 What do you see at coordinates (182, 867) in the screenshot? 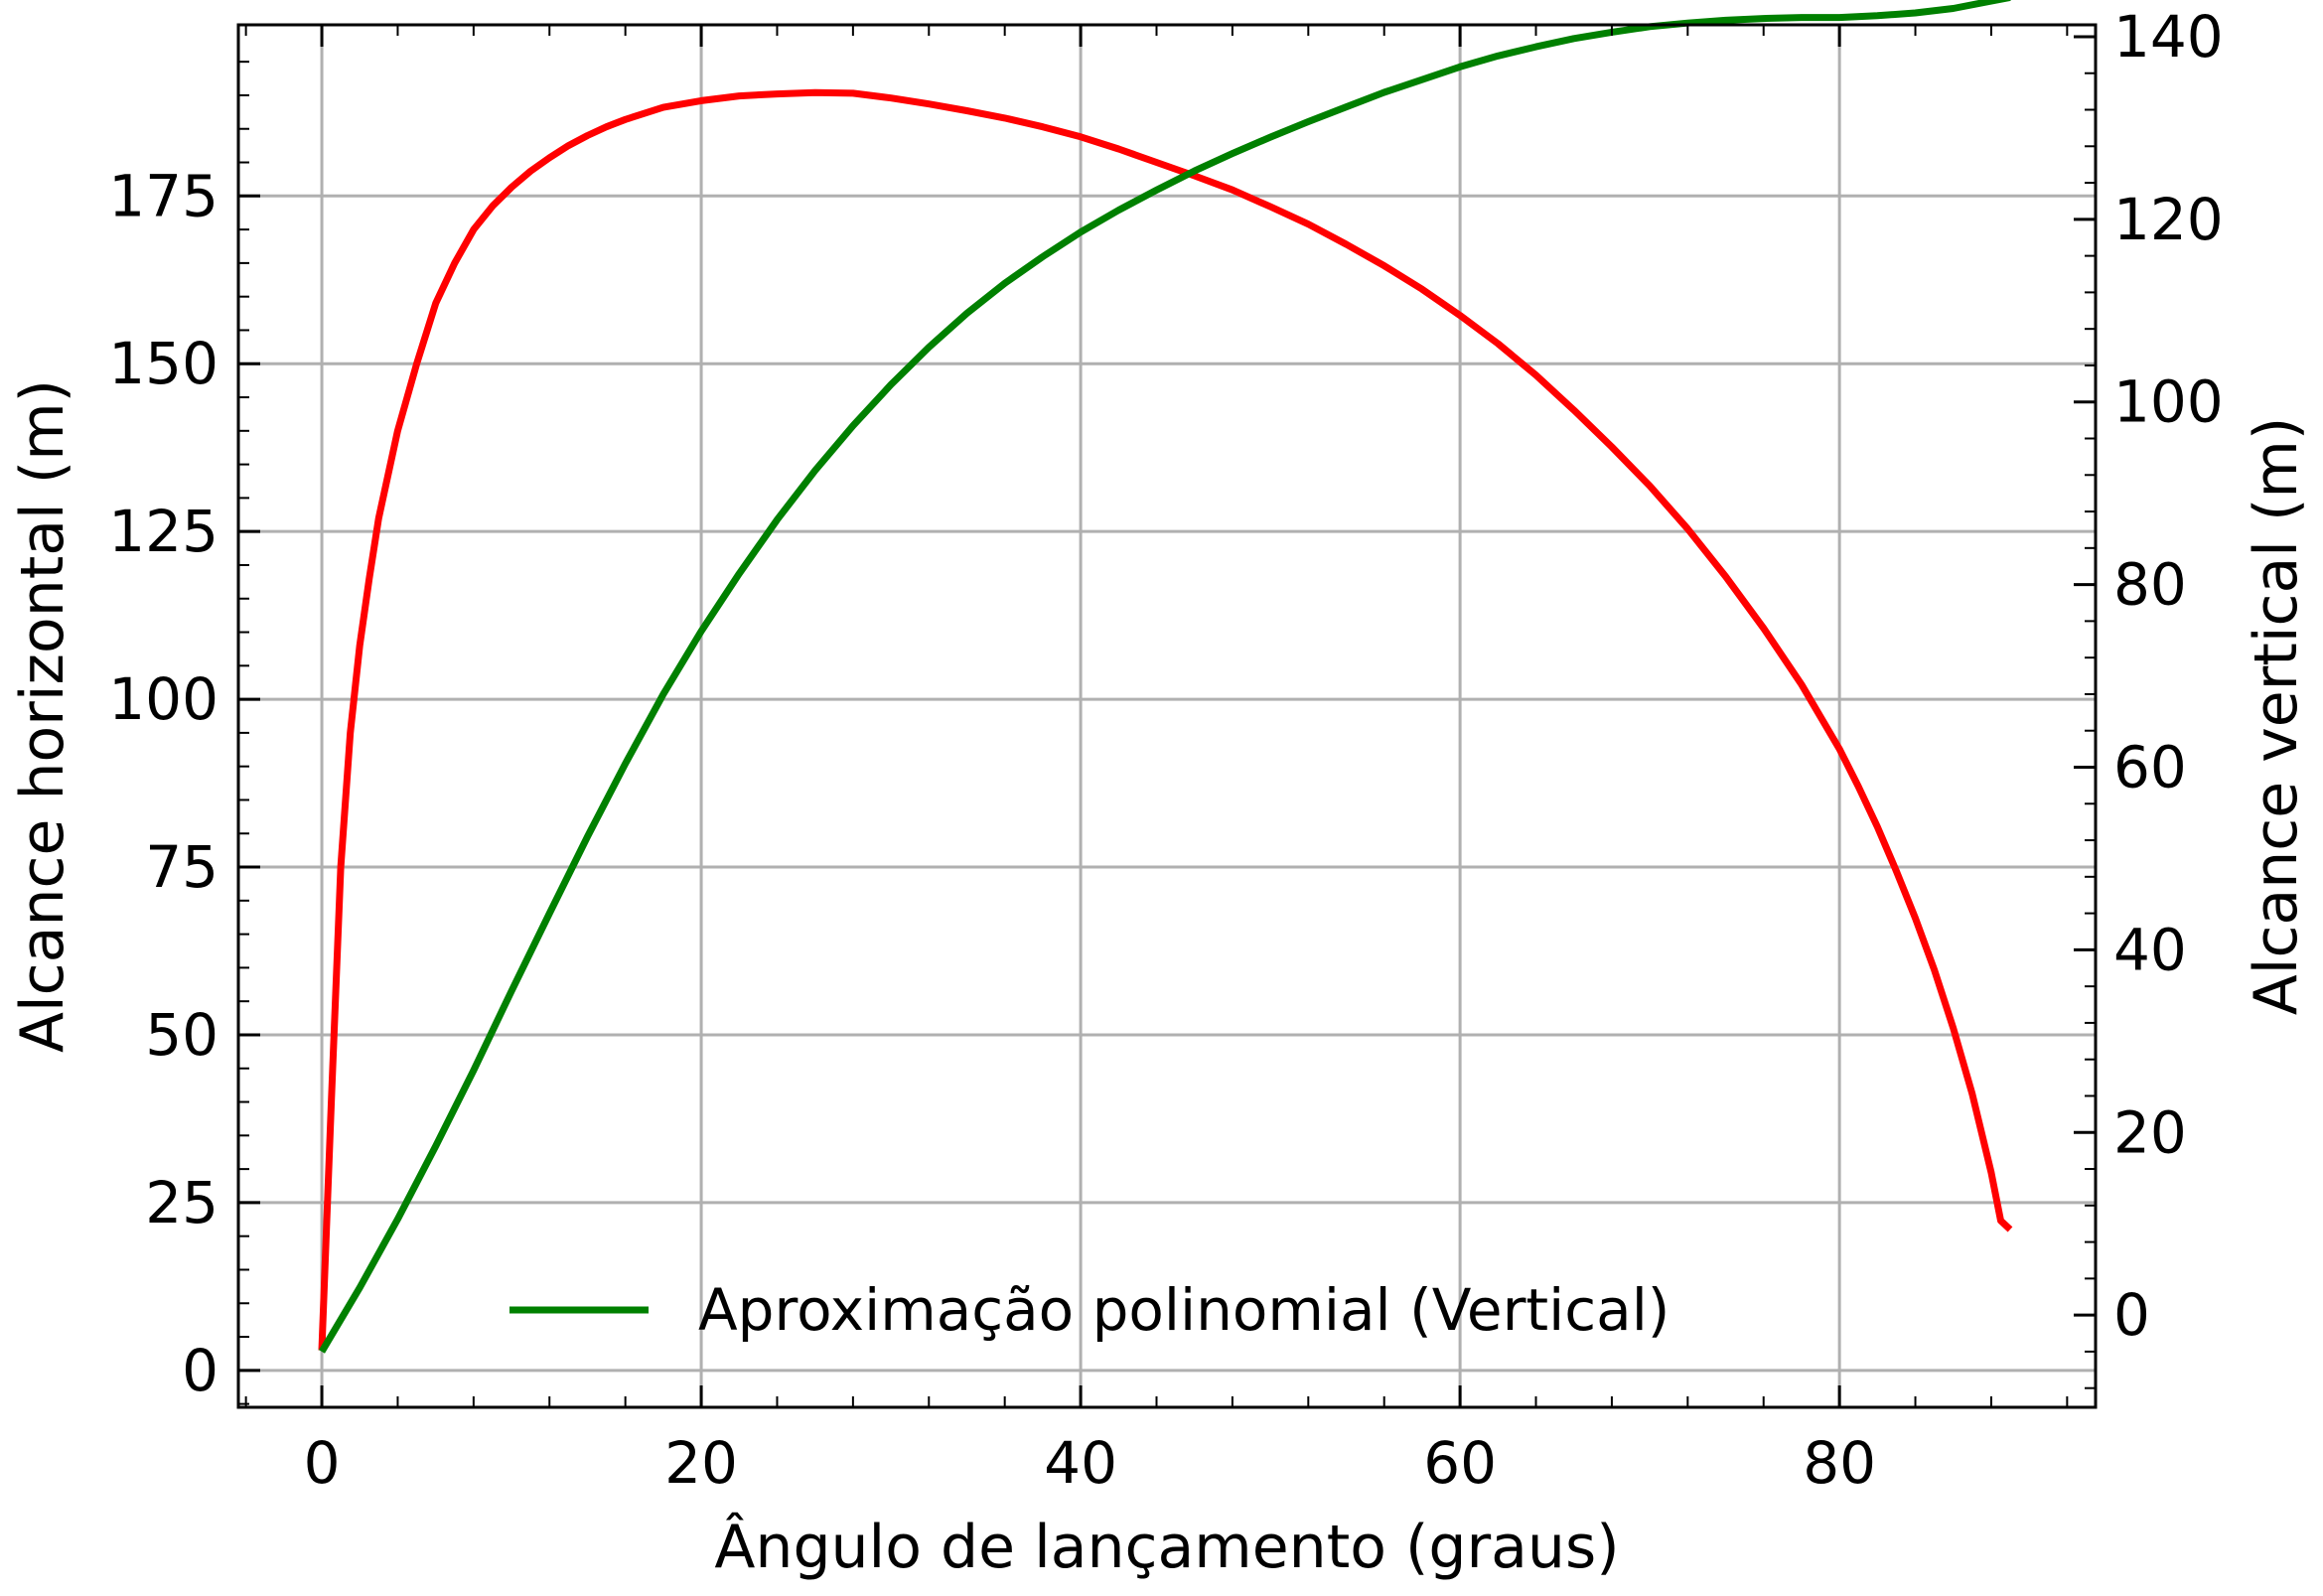
I see `y-tick-label: 75` at bounding box center [182, 867].